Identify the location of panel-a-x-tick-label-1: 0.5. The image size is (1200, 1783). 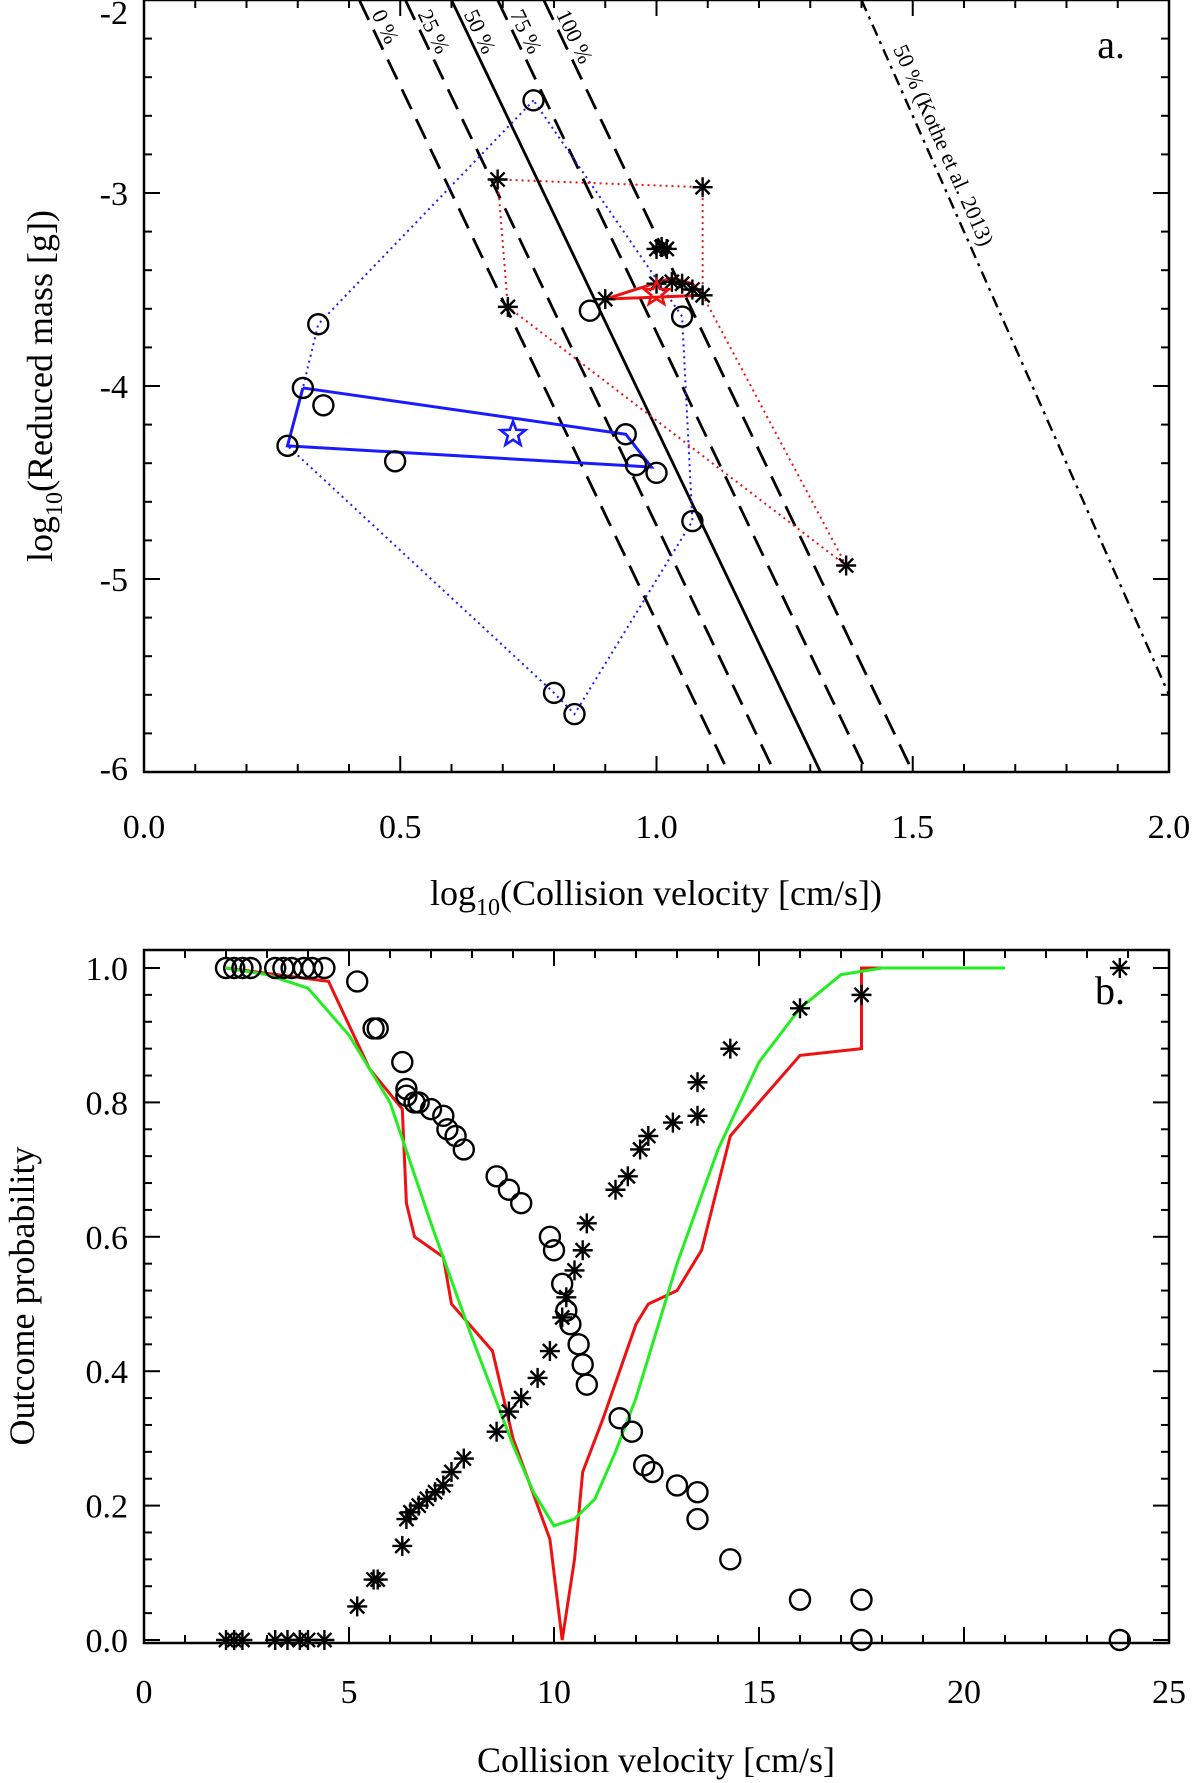
(400, 827).